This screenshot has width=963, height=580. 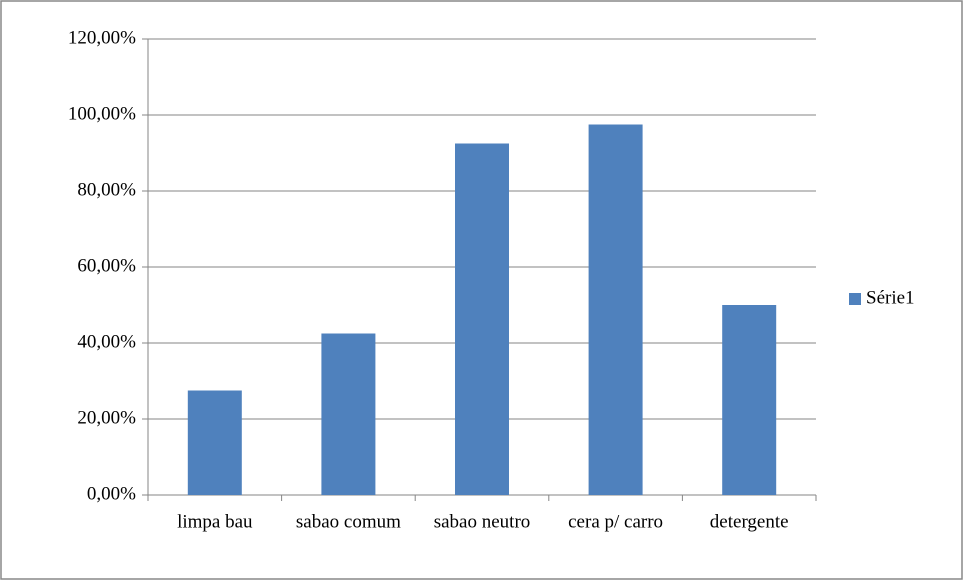 What do you see at coordinates (102, 113) in the screenshot?
I see `y-tick-label: 100,00%` at bounding box center [102, 113].